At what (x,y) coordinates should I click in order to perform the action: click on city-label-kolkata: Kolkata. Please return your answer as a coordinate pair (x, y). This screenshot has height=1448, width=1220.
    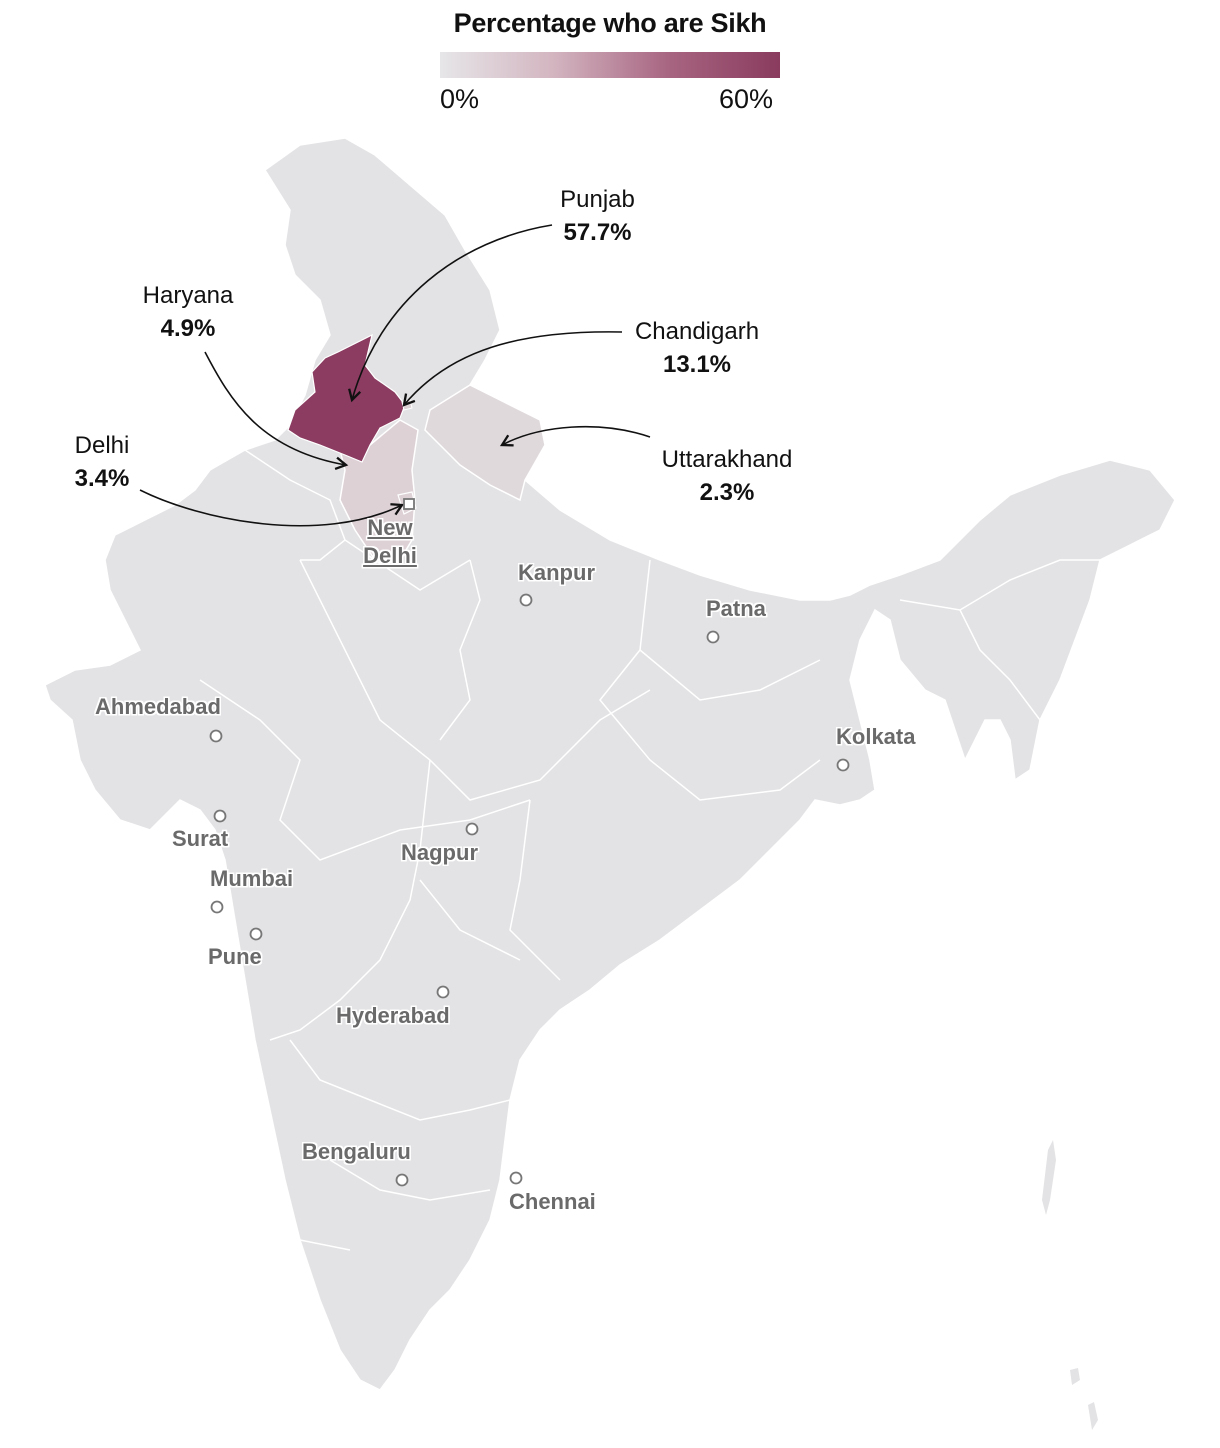
    Looking at the image, I should click on (876, 736).